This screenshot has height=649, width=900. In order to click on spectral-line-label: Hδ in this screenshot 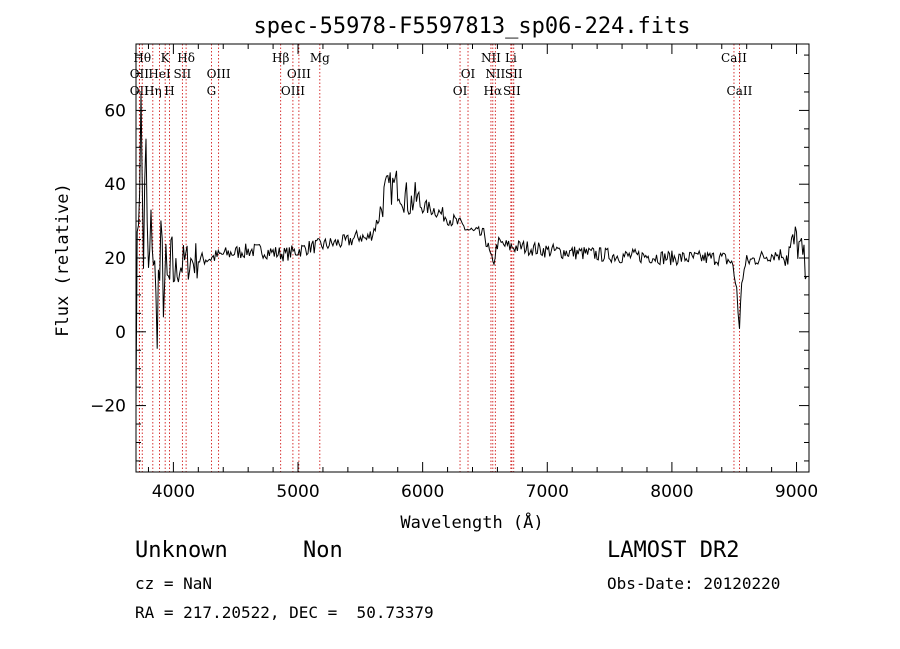, I will do `click(186, 58)`.